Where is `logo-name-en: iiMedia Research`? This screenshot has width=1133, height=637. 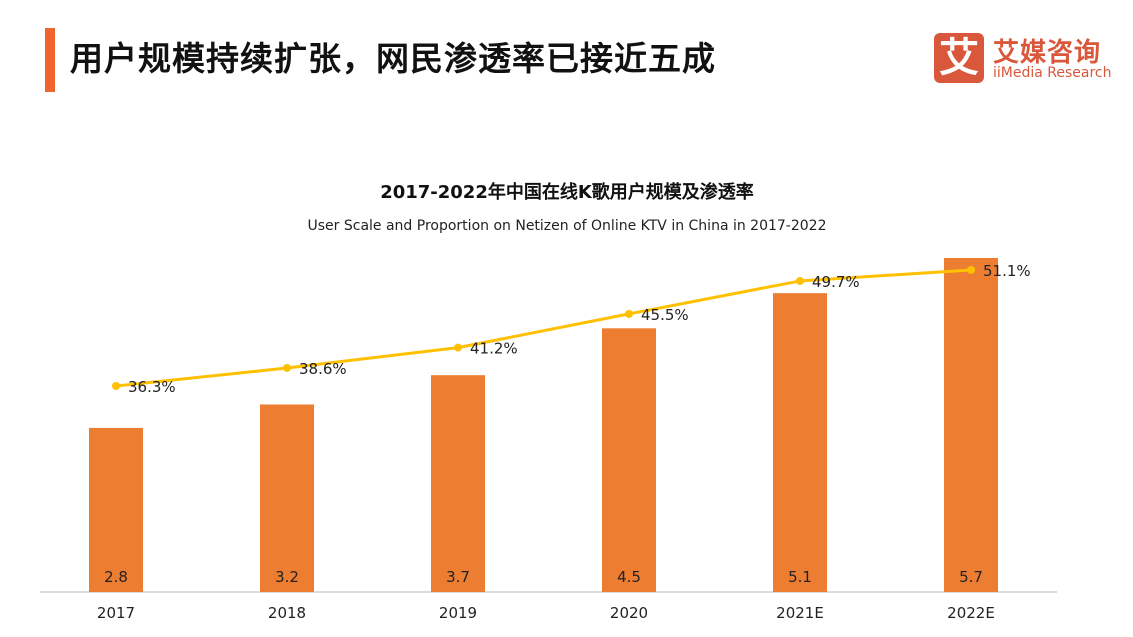
logo-name-en: iiMedia Research is located at coordinates (1052, 73).